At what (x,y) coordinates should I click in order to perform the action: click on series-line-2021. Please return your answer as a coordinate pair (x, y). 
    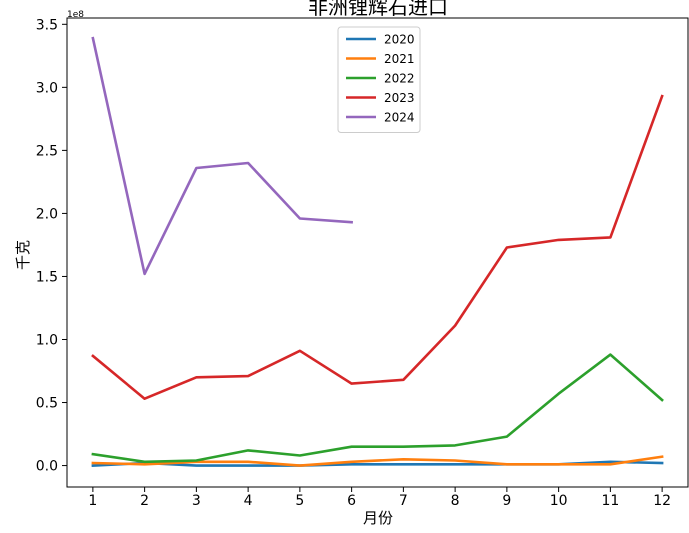
    Looking at the image, I should click on (377, 461).